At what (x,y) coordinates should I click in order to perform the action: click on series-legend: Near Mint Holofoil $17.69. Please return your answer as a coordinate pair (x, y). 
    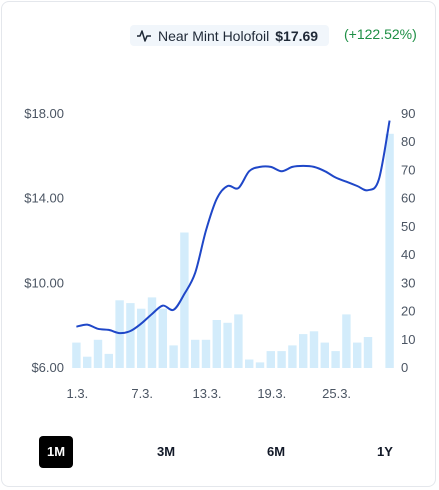
    Looking at the image, I should click on (229, 35).